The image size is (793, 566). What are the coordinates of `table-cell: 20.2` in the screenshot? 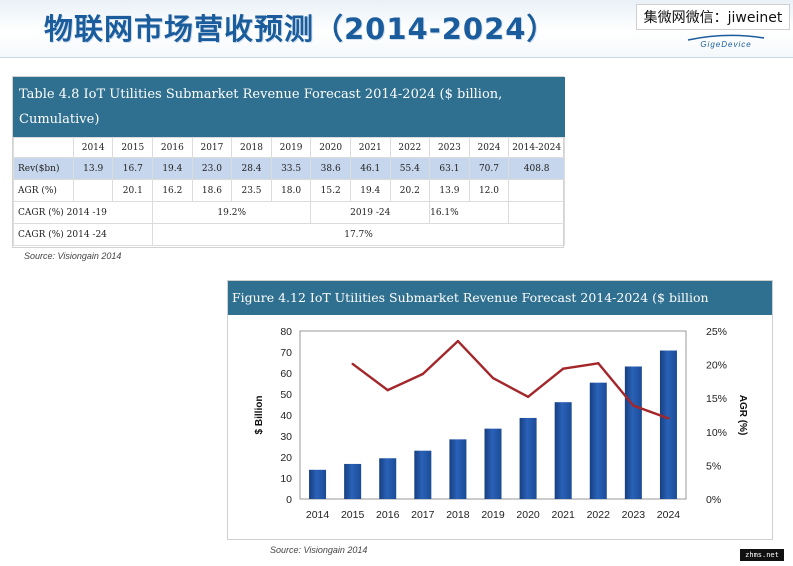 It's located at (410, 190).